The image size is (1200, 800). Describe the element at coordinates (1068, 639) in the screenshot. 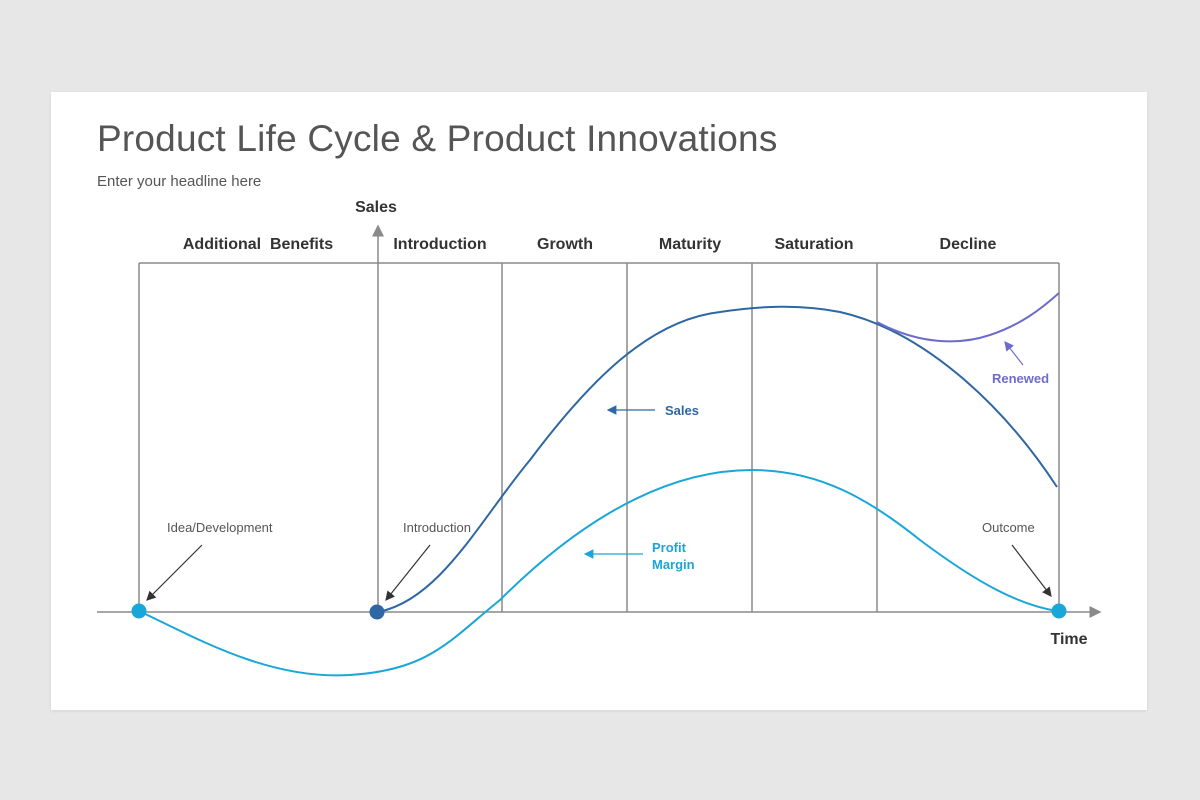

I see `x-axis-label: Time` at that location.